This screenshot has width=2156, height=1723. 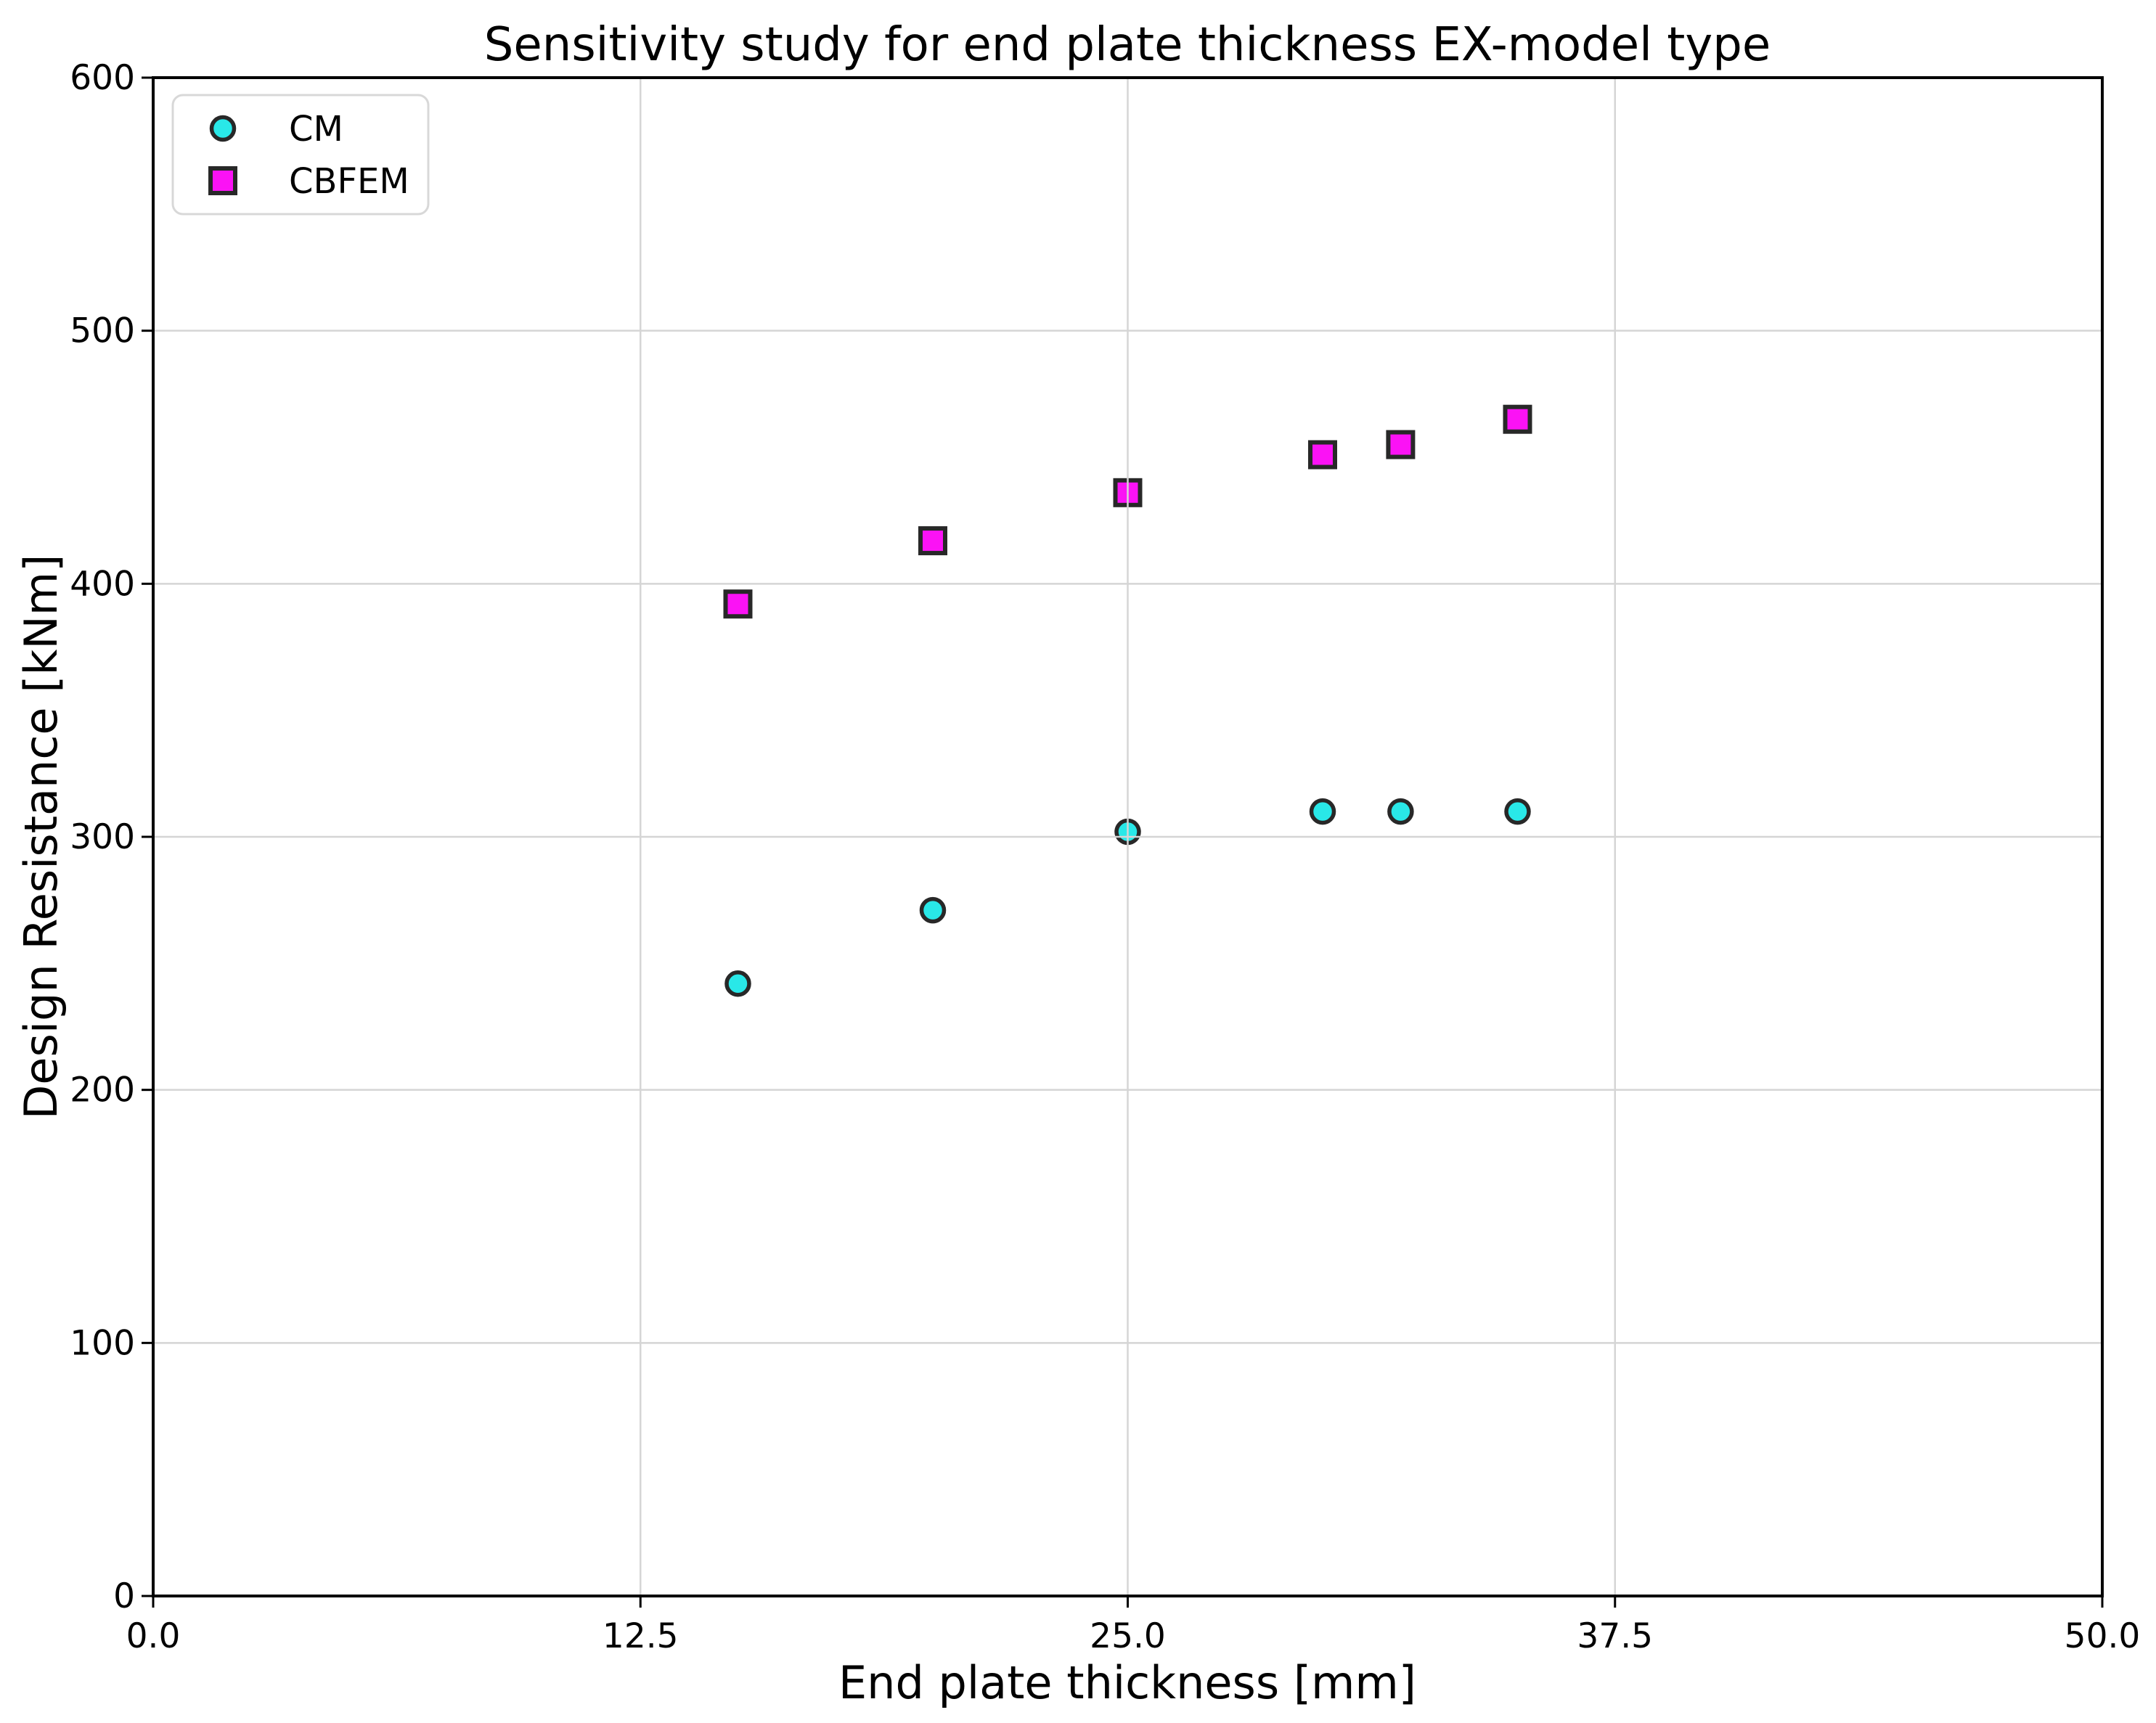 I want to click on legend: CM CBFEM, so click(x=300, y=155).